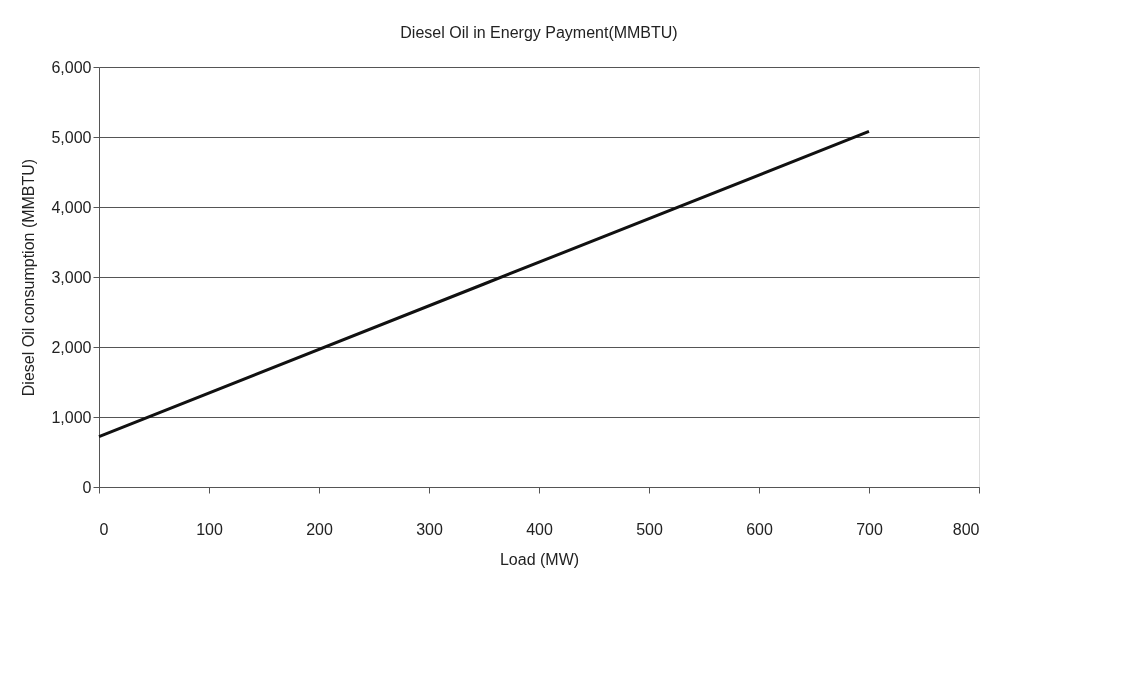 This screenshot has height=687, width=1126. I want to click on chart-title: Diesel Oil in Energy Payment(MMBTU), so click(539, 32).